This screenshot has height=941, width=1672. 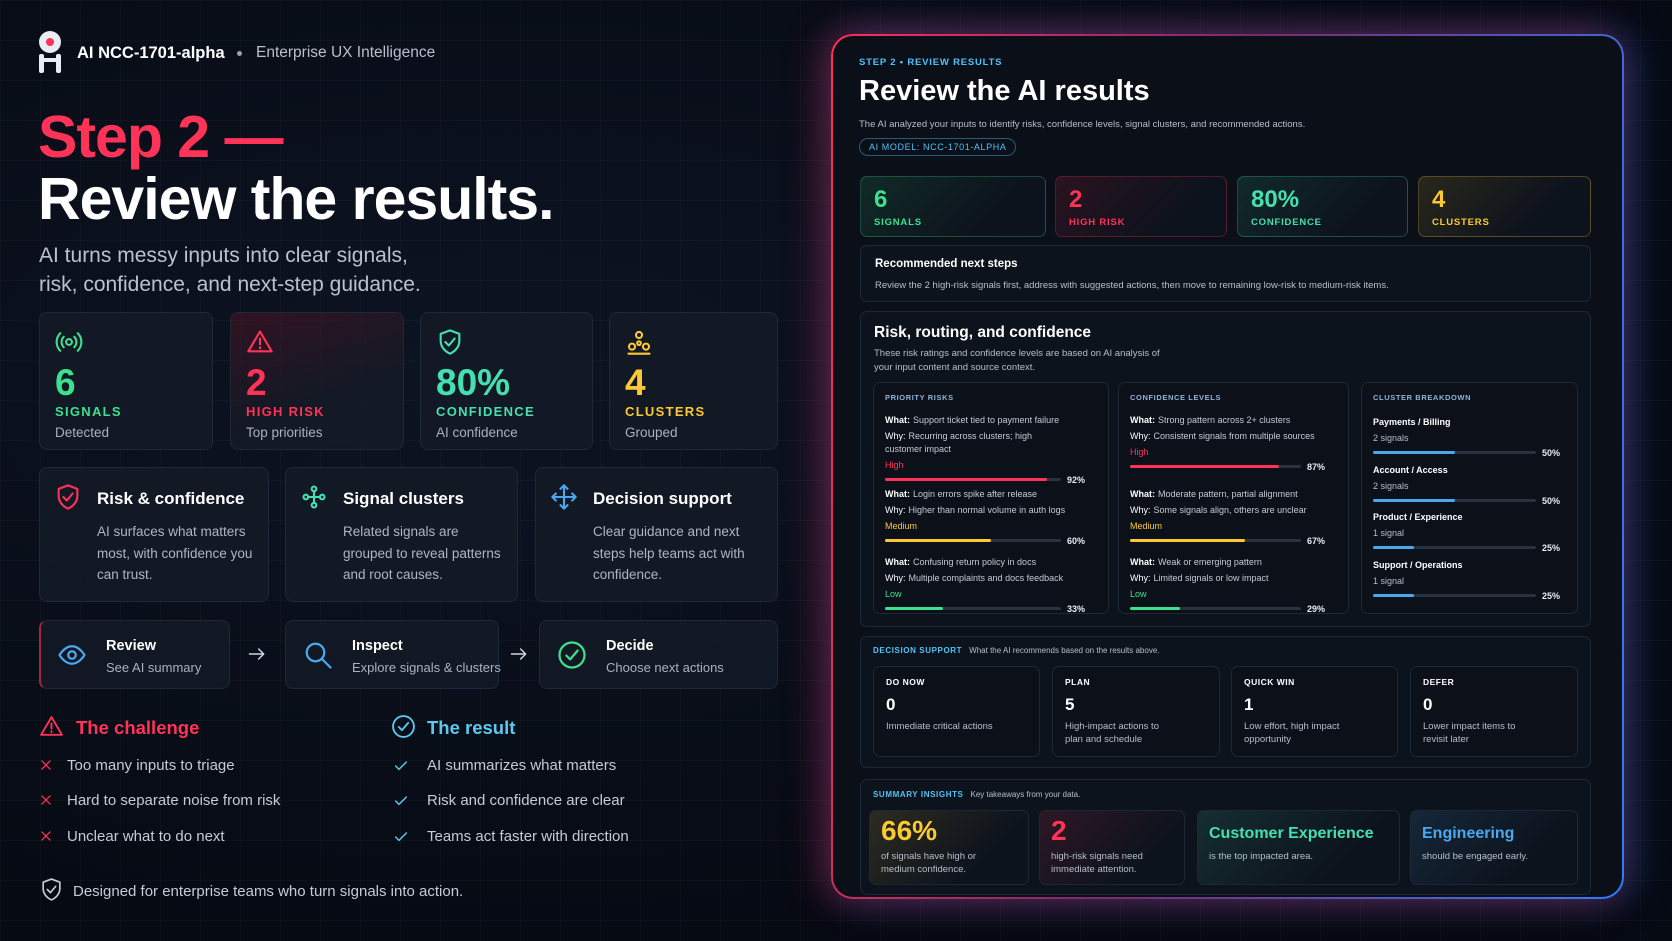 What do you see at coordinates (1389, 581) in the screenshot?
I see `cluster-count: 1 signal` at bounding box center [1389, 581].